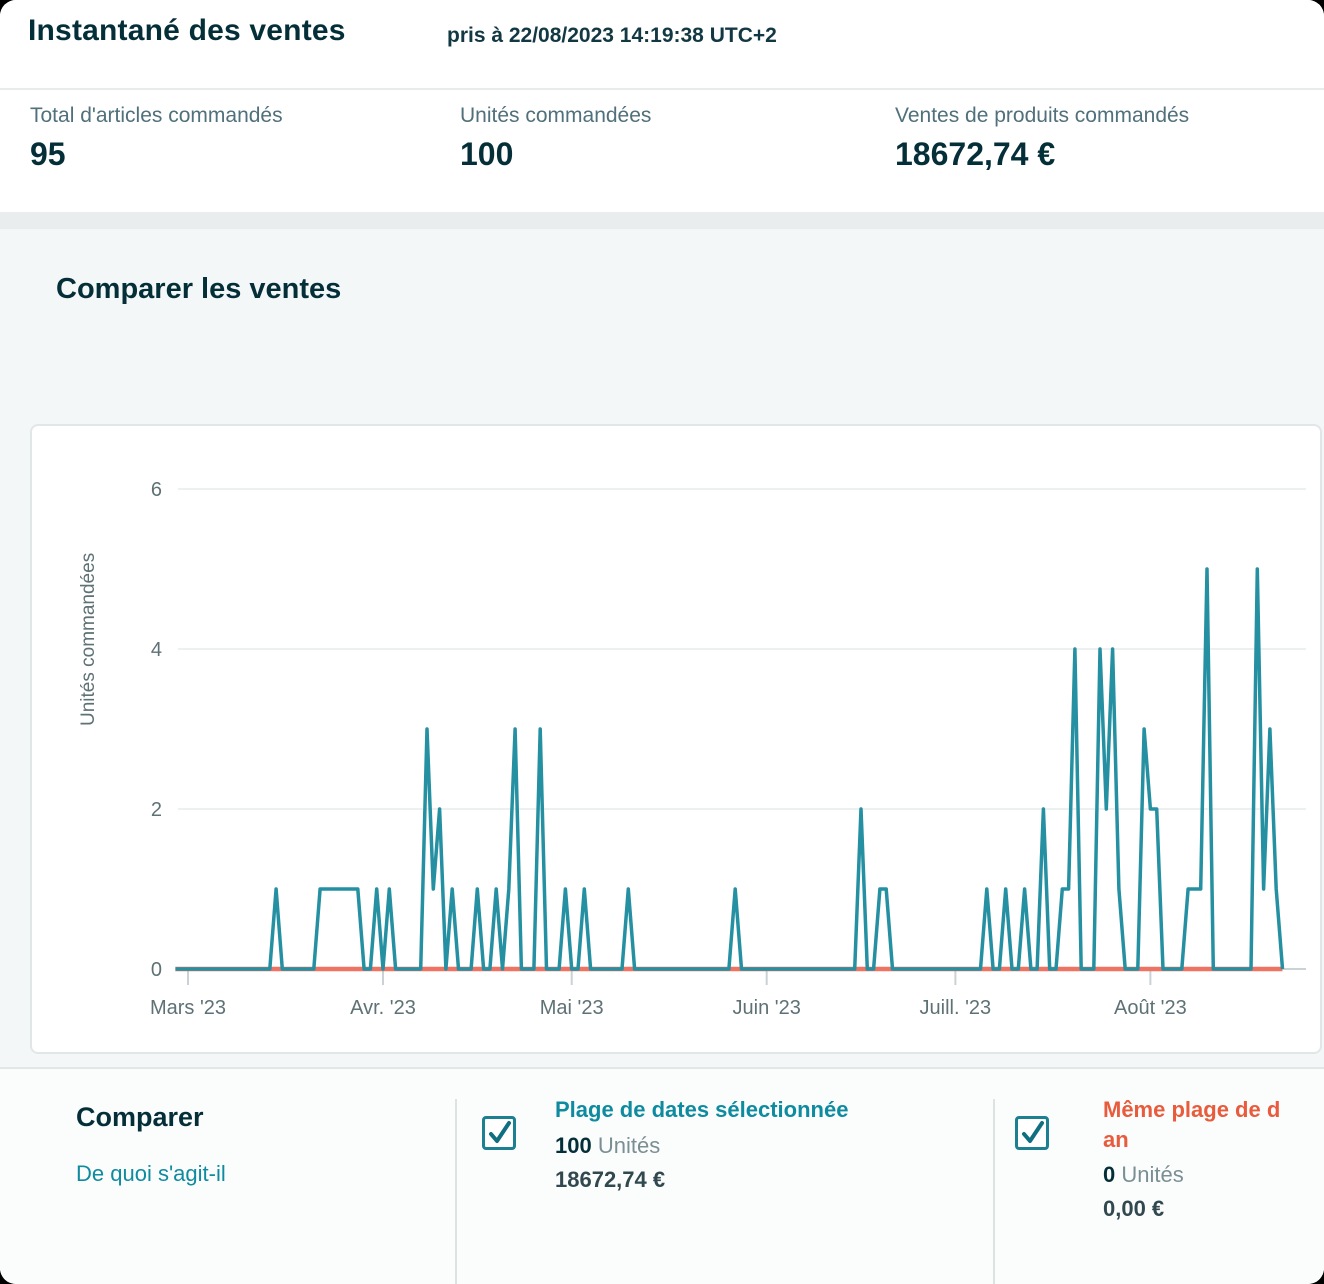  What do you see at coordinates (156, 810) in the screenshot?
I see `svg-text: 2` at bounding box center [156, 810].